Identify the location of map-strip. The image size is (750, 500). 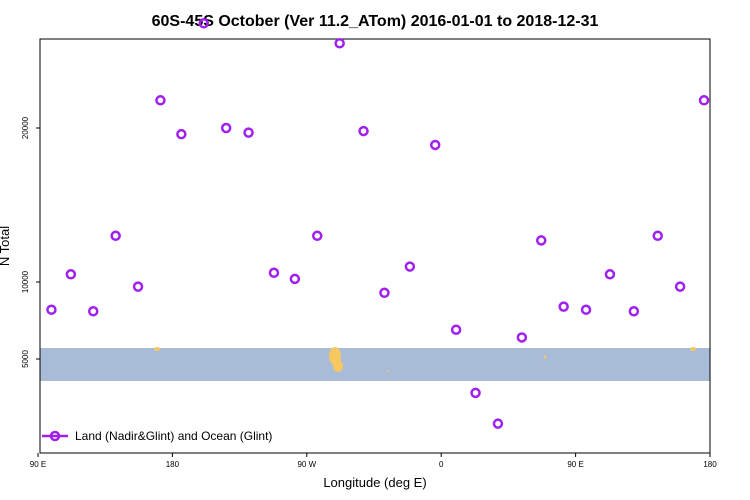
(375, 364).